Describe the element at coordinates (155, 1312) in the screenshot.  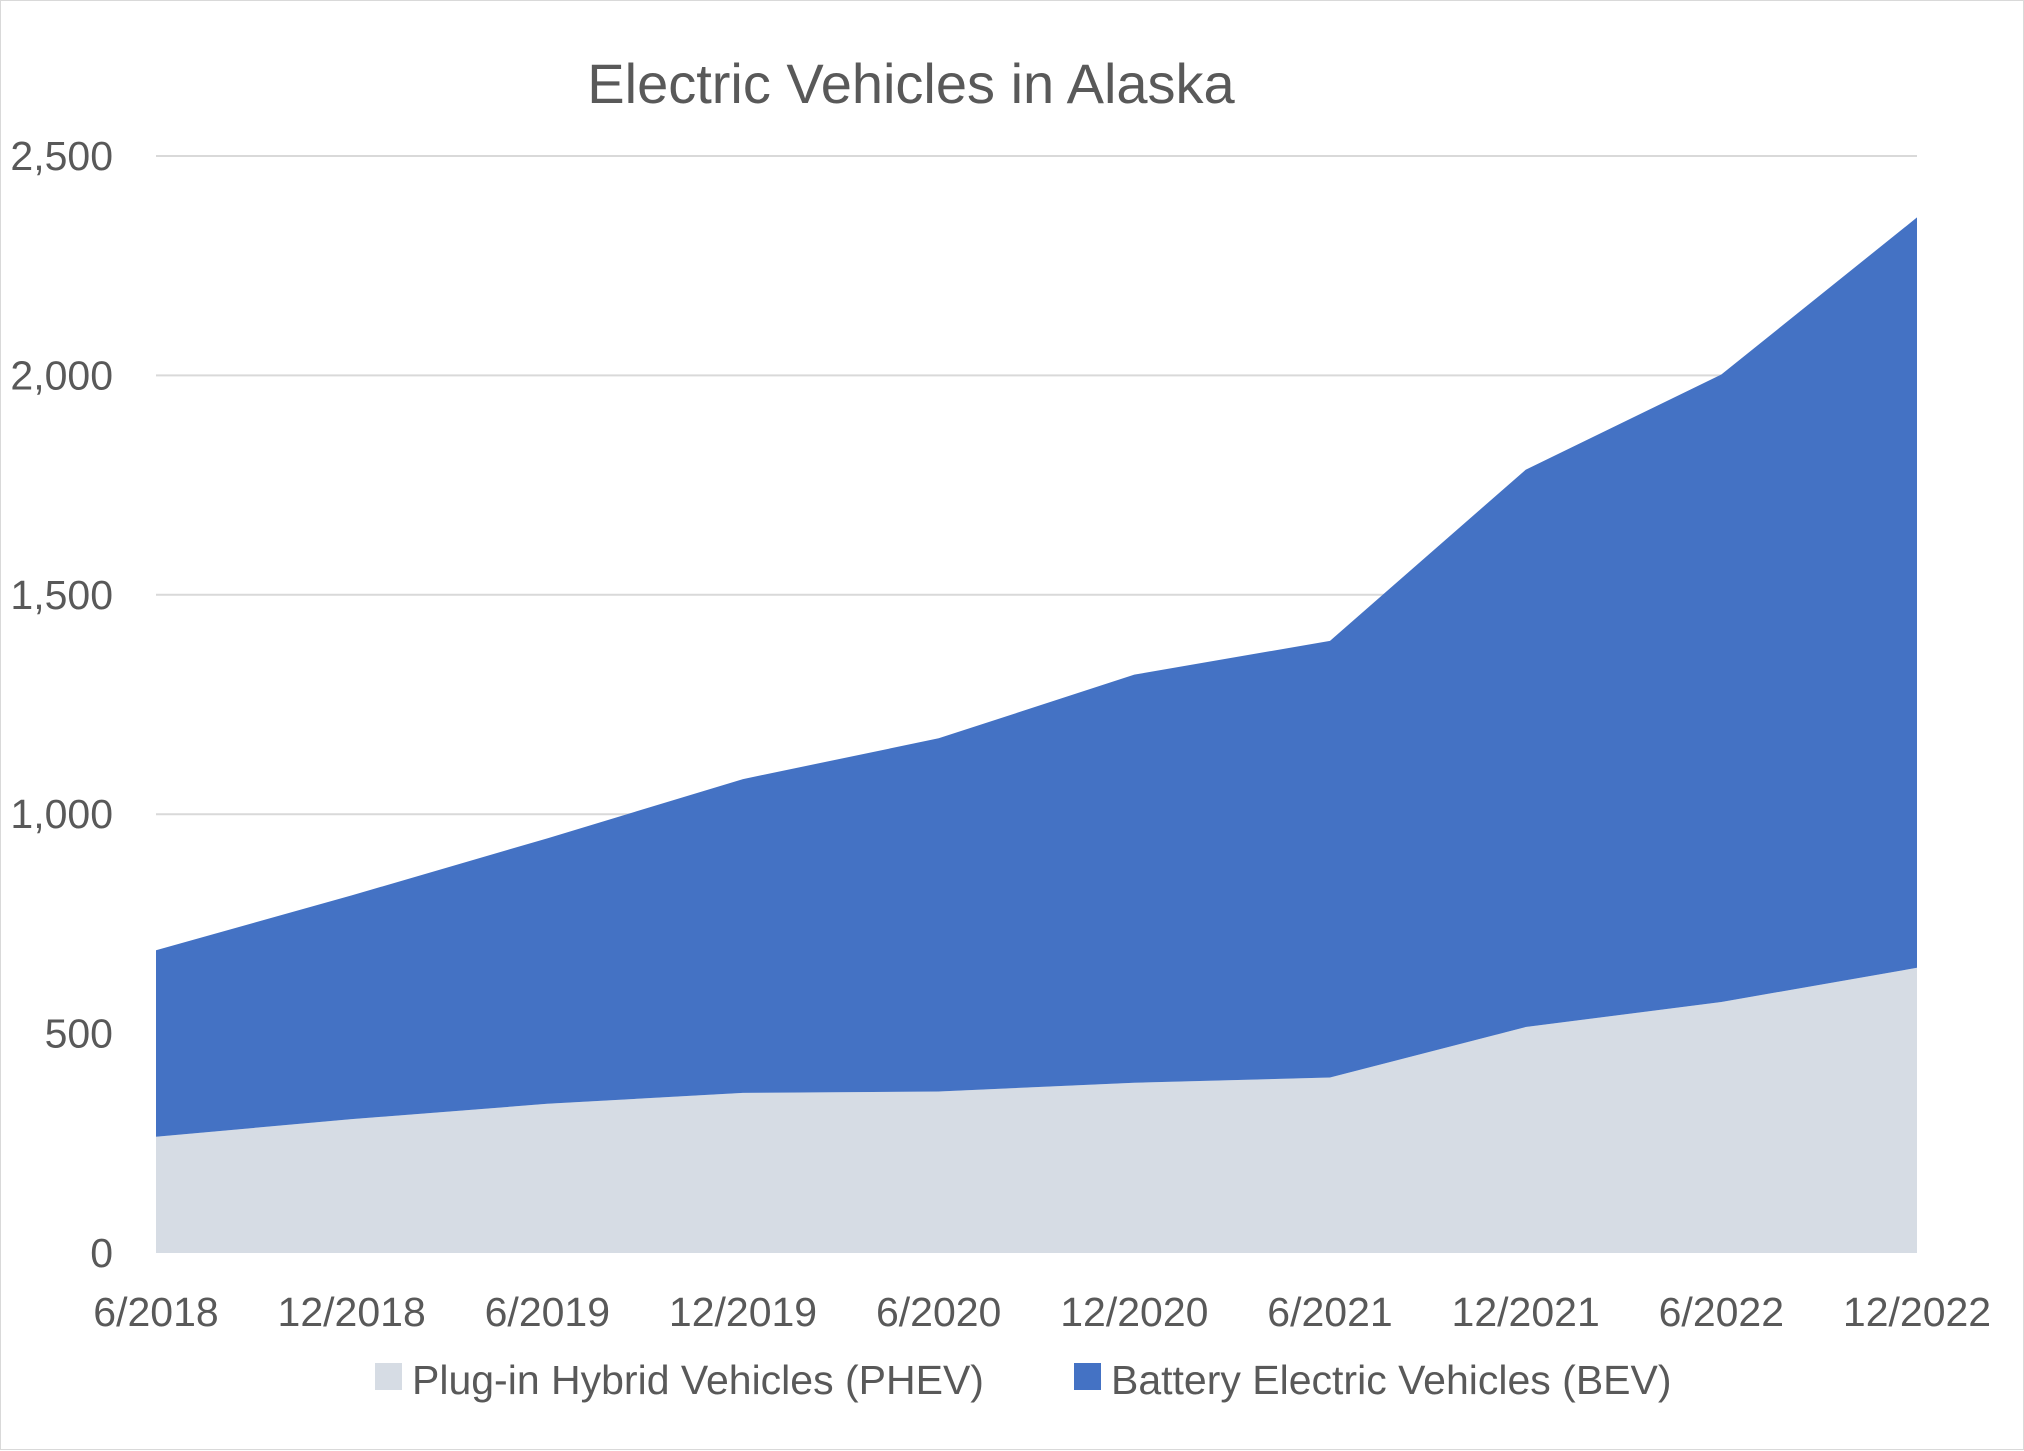
I see `x-tick-label: 6/2018` at that location.